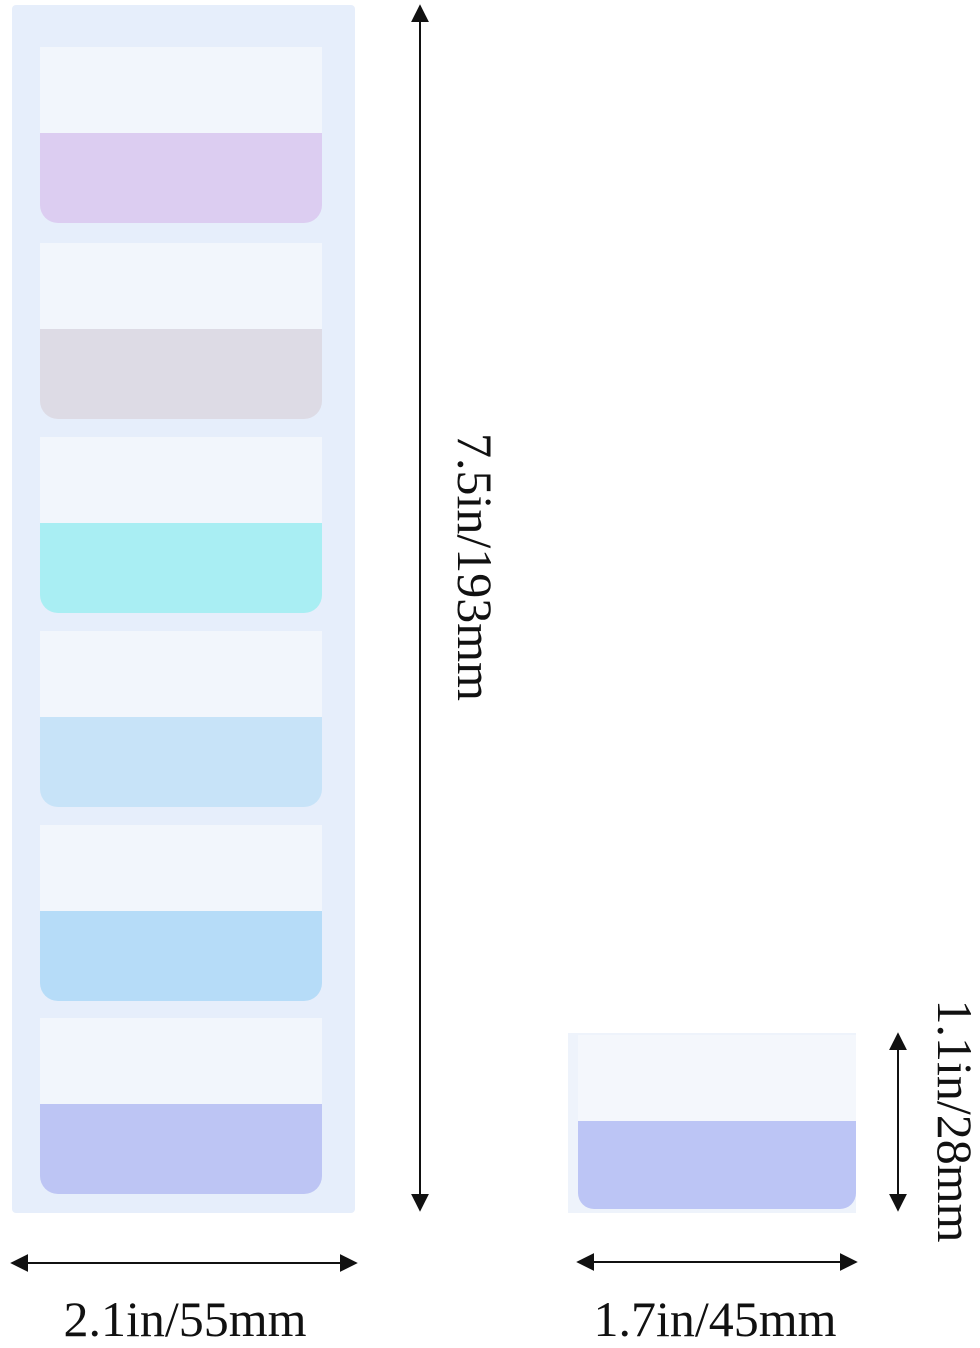  Describe the element at coordinates (717, 1165) in the screenshot. I see `single-tab-colored-part` at that location.